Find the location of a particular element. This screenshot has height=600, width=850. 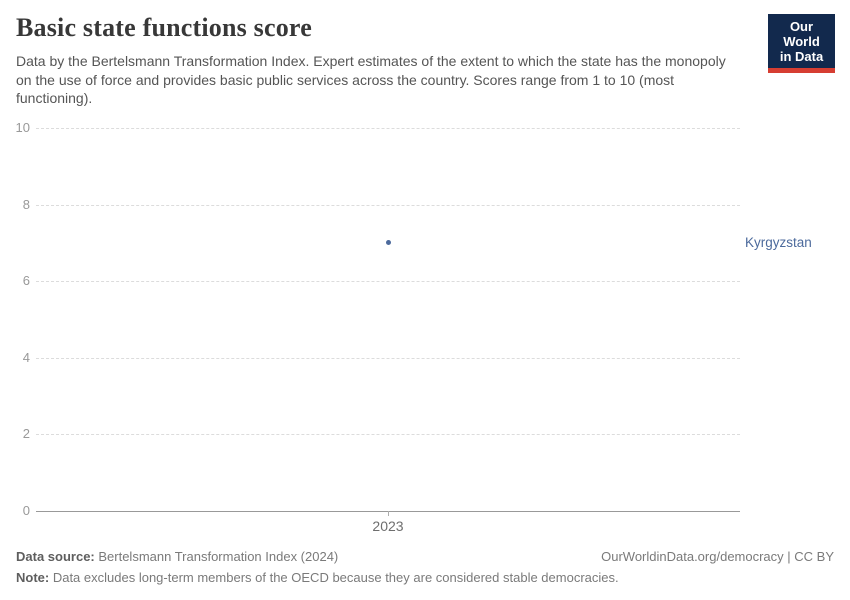

attribution-link: OurWorldinData.org/democracy | CC BY is located at coordinates (717, 556).